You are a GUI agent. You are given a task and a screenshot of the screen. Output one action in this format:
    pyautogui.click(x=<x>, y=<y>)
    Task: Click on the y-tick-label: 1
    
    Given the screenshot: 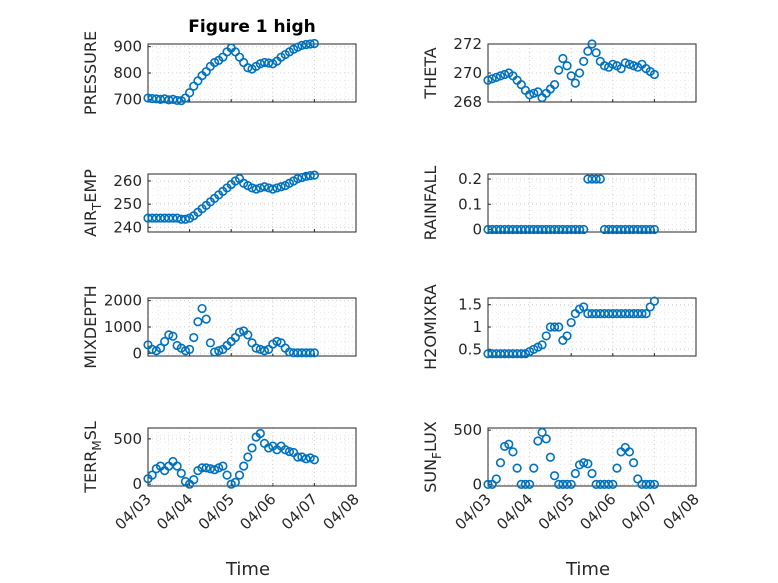 What is the action you would take?
    pyautogui.click(x=477, y=327)
    